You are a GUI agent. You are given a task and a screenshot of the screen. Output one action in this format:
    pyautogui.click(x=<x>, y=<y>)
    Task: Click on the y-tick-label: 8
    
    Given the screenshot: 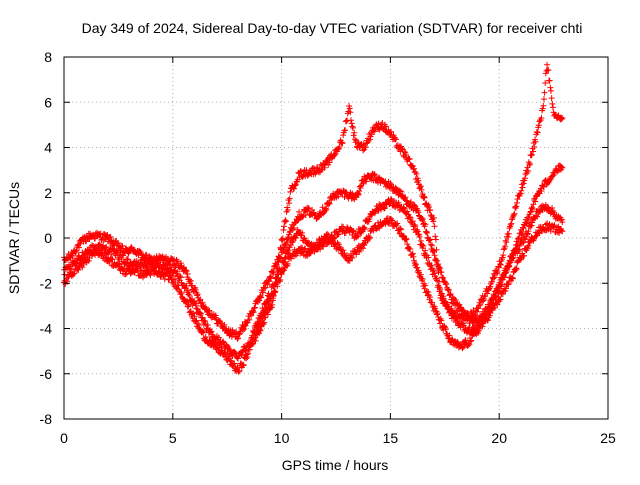 What is the action you would take?
    pyautogui.click(x=48, y=57)
    